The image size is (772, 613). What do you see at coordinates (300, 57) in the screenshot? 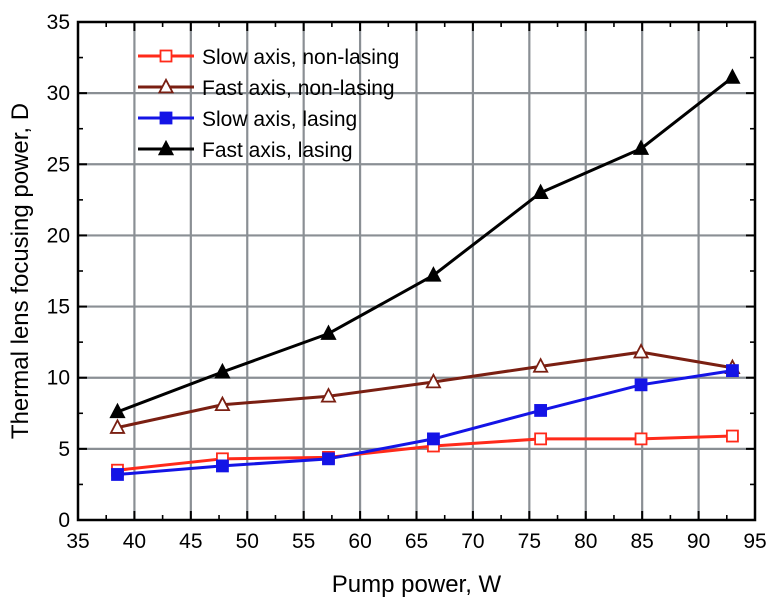
I see `legend-label: Slow axis, non-lasing` at bounding box center [300, 57].